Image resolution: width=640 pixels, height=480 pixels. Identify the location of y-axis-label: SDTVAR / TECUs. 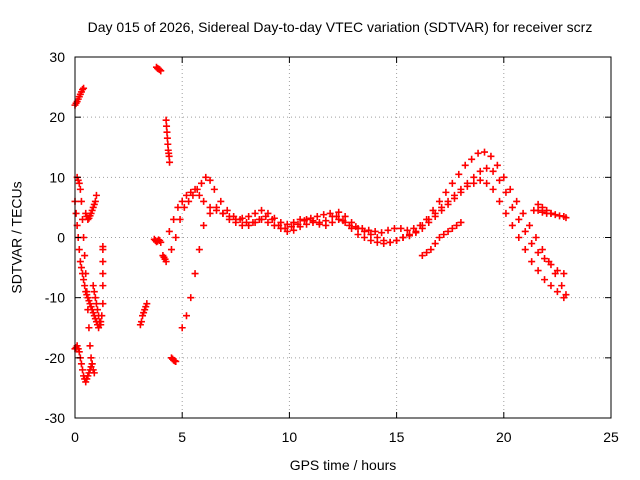
(17, 237).